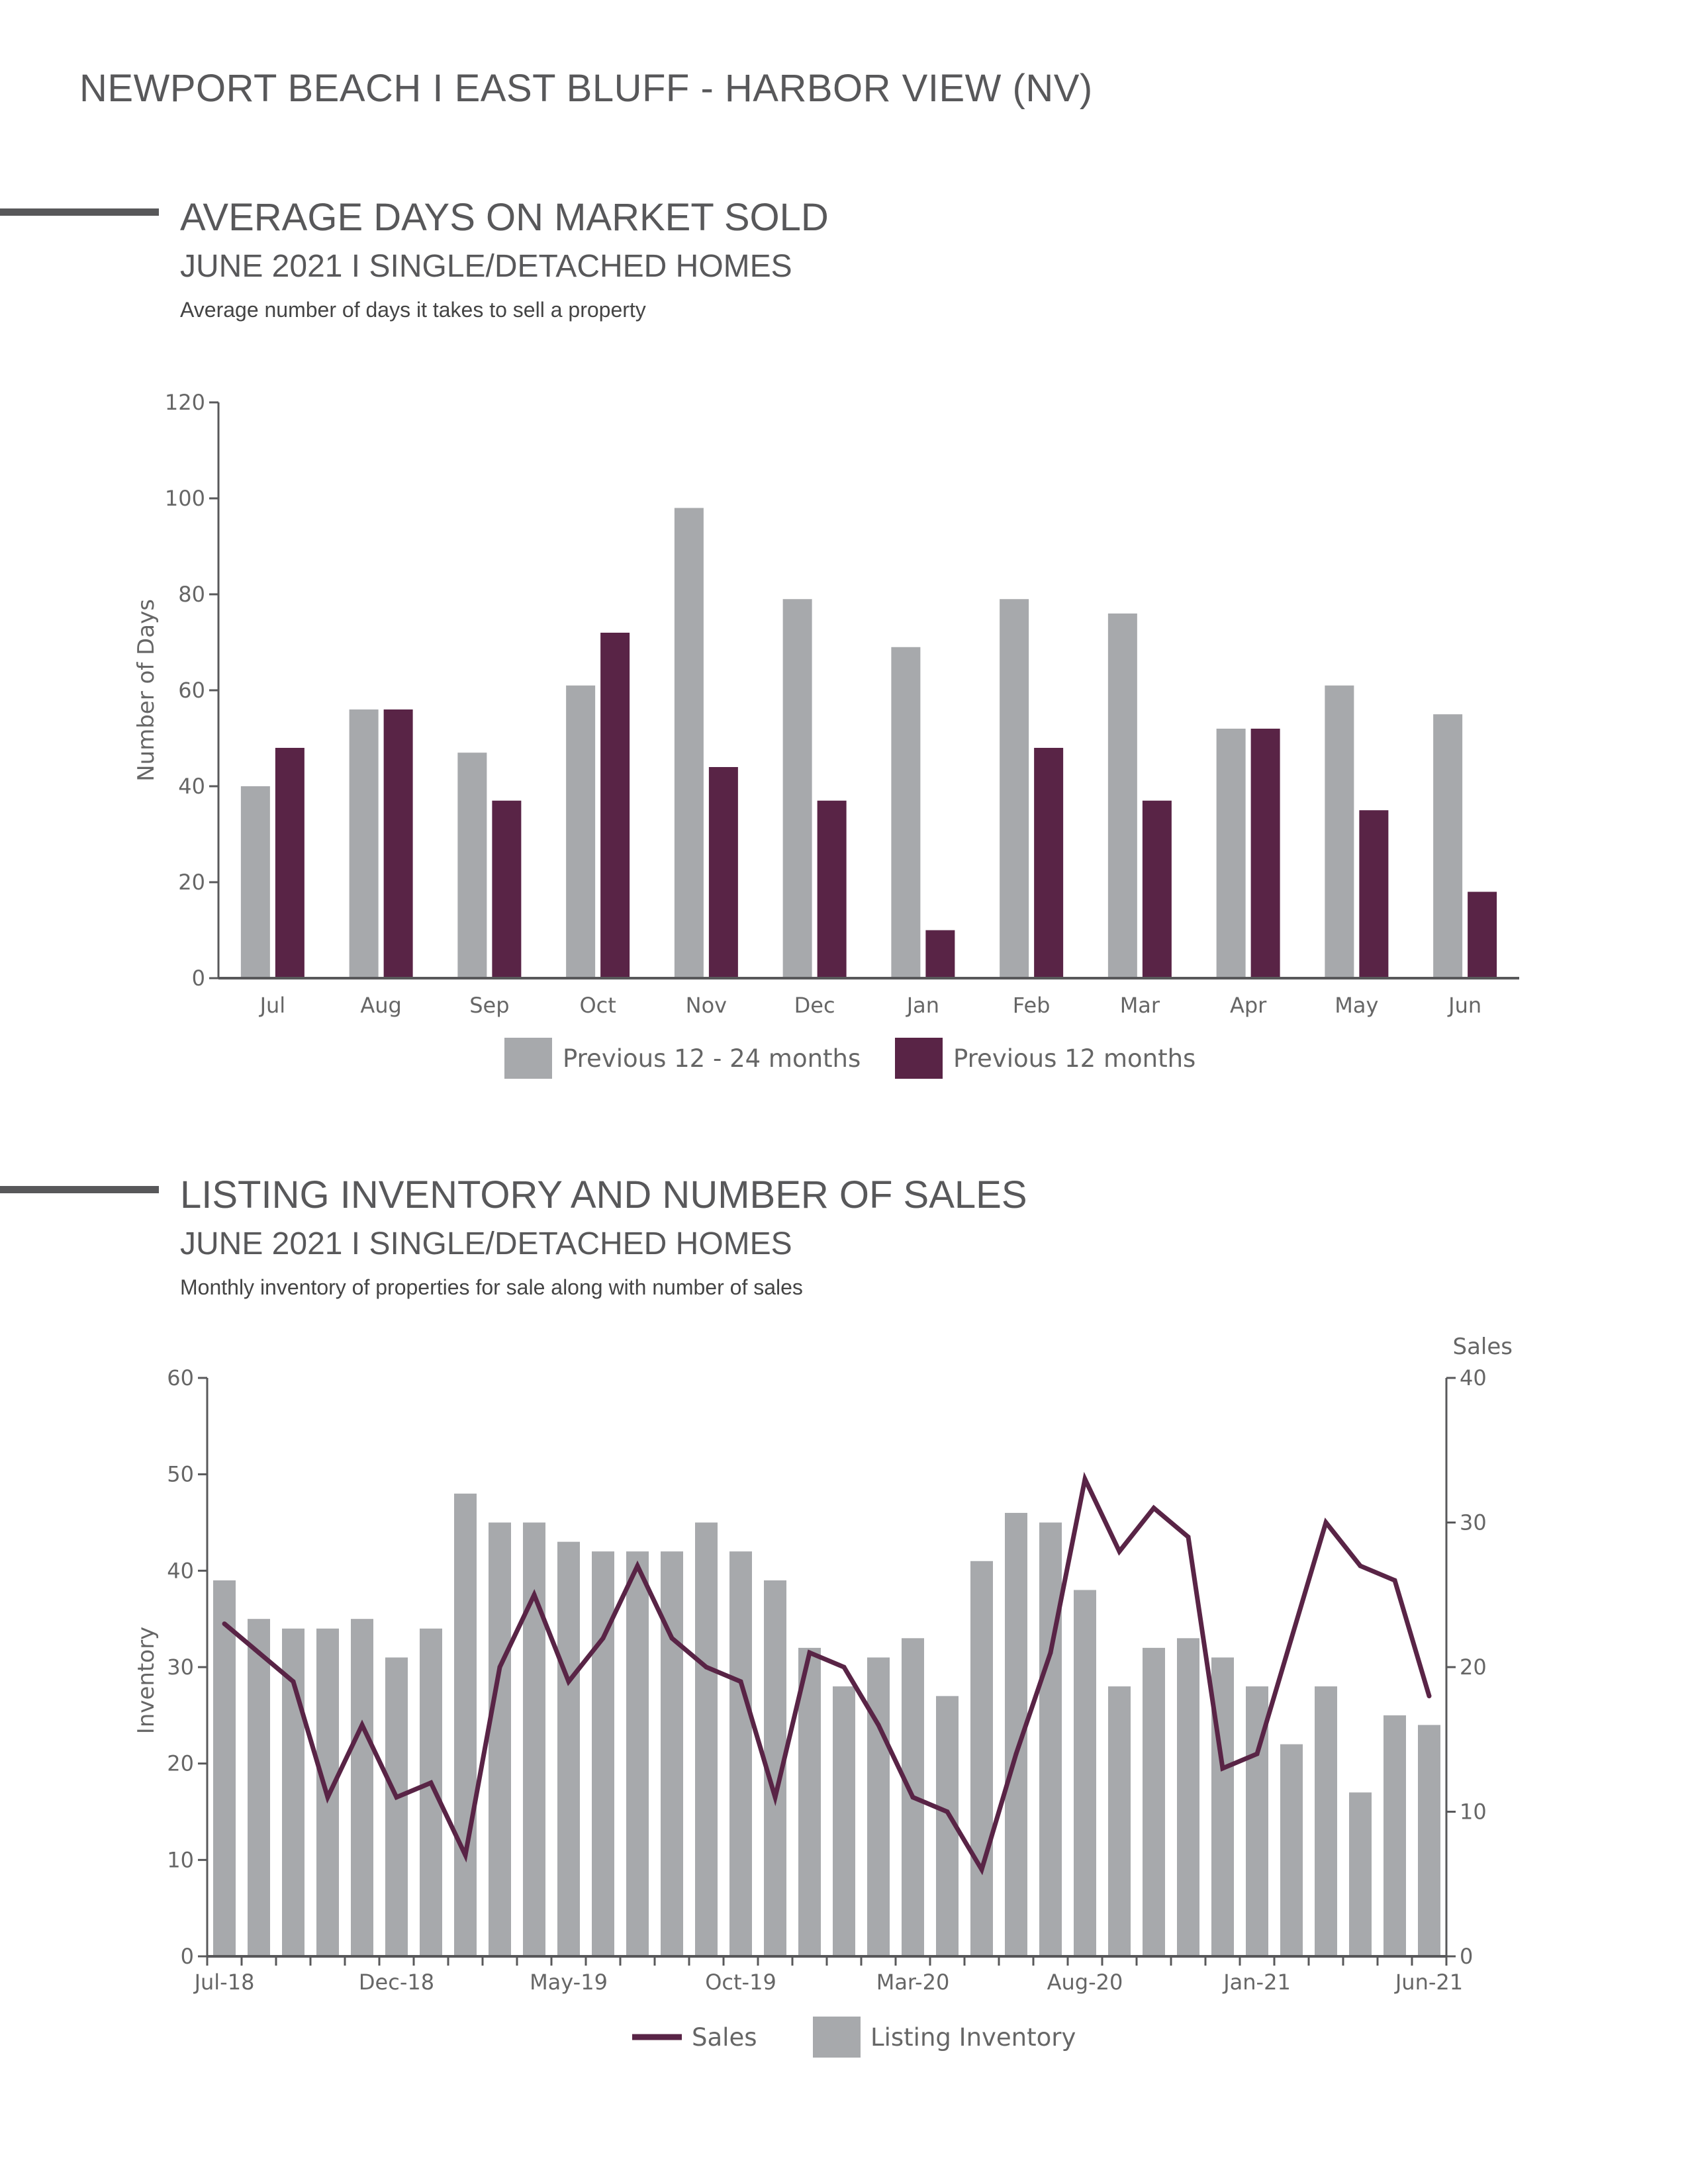 This screenshot has height=2184, width=1688. What do you see at coordinates (1466, 1957) in the screenshot?
I see `y2-tick-label: 0` at bounding box center [1466, 1957].